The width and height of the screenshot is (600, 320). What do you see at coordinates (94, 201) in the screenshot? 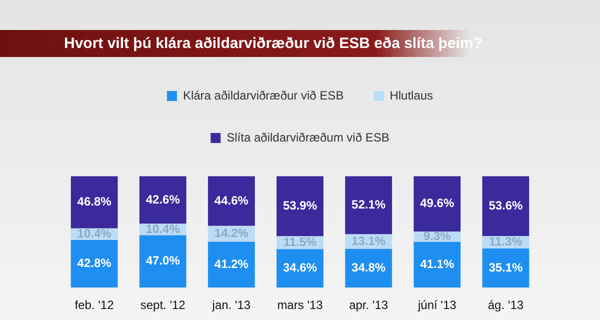
I see `data-label: 46.8%` at bounding box center [94, 201].